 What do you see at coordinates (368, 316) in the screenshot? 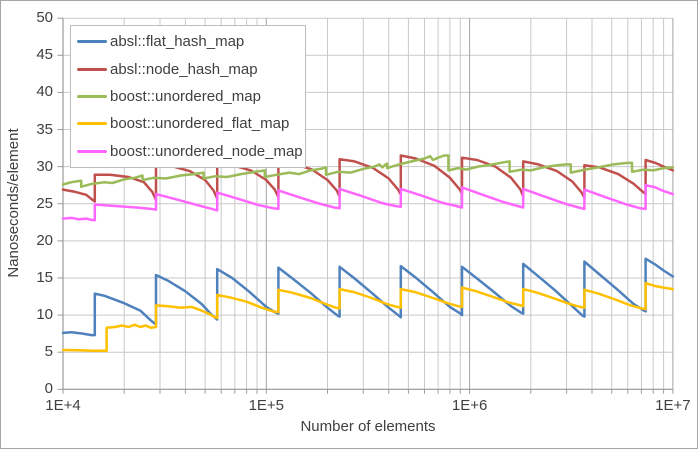
I see `series-line-boost-unordered-flat-map` at bounding box center [368, 316].